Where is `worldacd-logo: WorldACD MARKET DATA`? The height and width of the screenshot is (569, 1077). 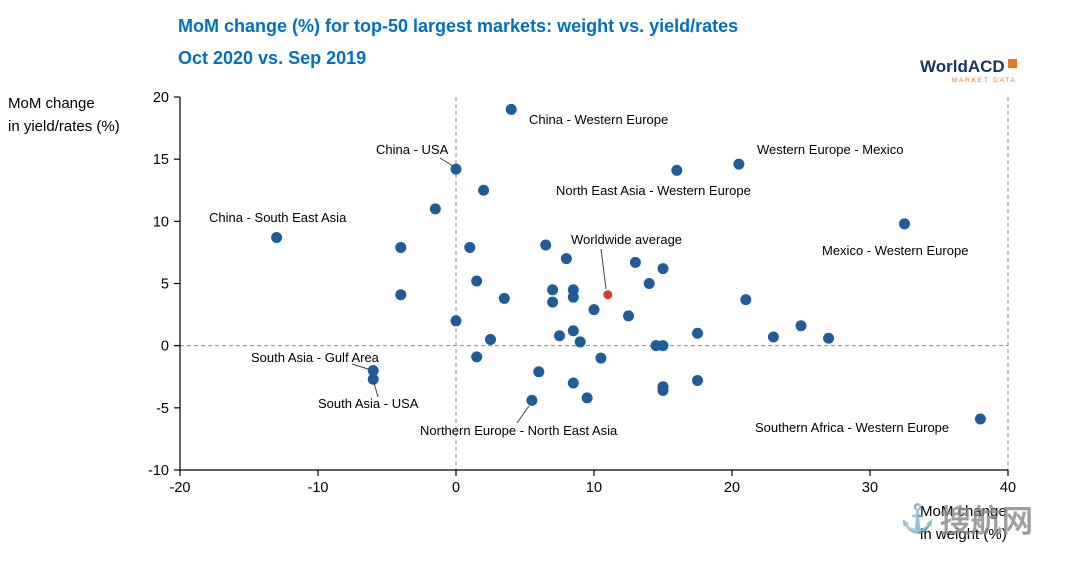
worldacd-logo: WorldACD MARKET DATA is located at coordinates (968, 71).